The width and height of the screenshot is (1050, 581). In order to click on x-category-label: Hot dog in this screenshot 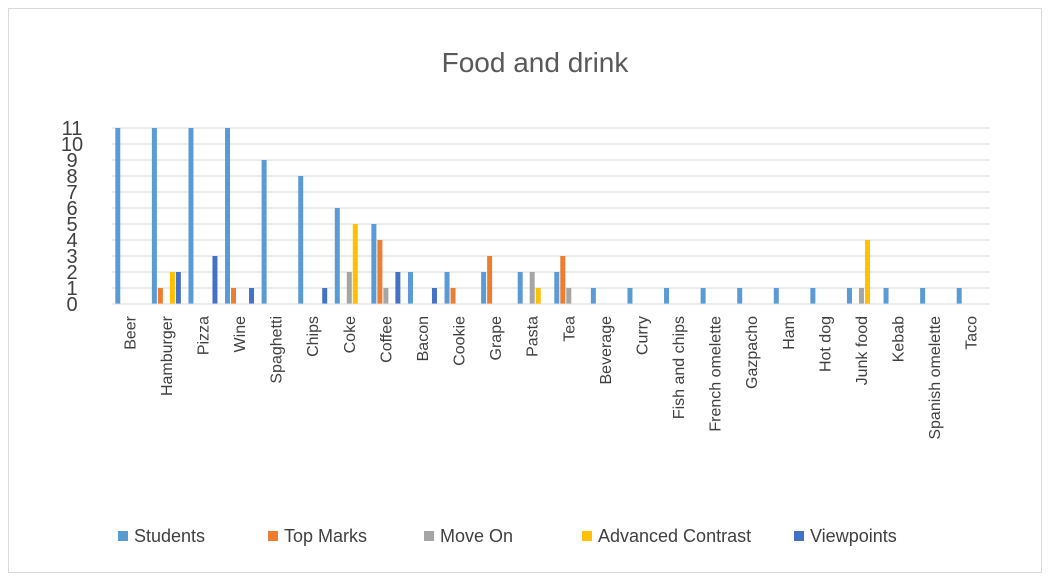, I will do `click(825, 344)`.